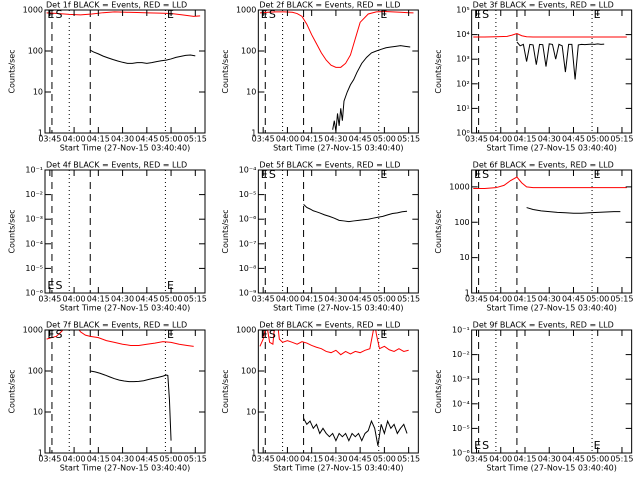 This screenshot has height=480, width=640. Describe the element at coordinates (462, 83) in the screenshot. I see `y-tick-label: 10²` at that location.